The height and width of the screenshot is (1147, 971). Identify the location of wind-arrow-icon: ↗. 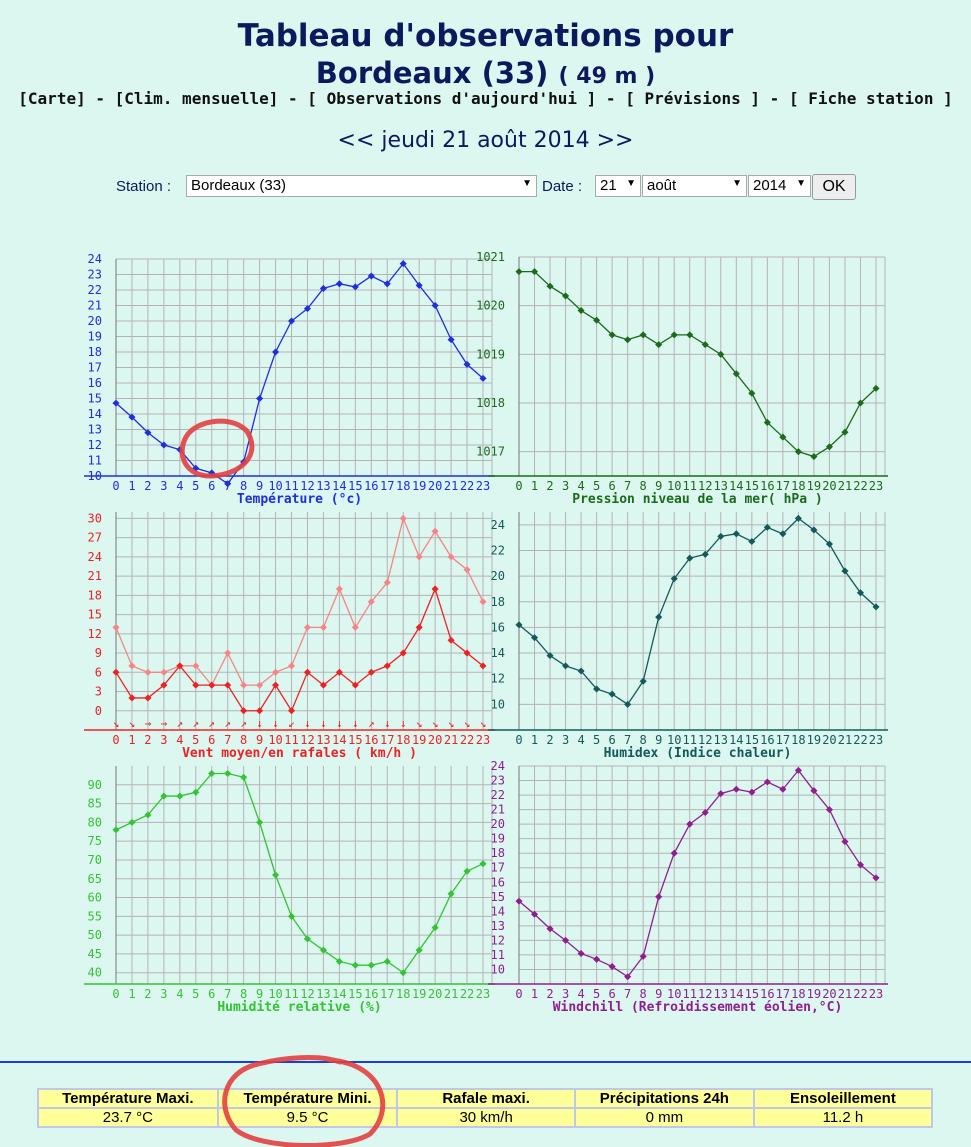
(180, 723).